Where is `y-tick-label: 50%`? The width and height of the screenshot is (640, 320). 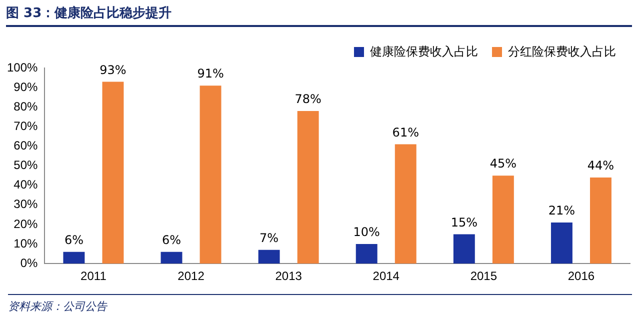 y-tick-label: 50% is located at coordinates (26, 165).